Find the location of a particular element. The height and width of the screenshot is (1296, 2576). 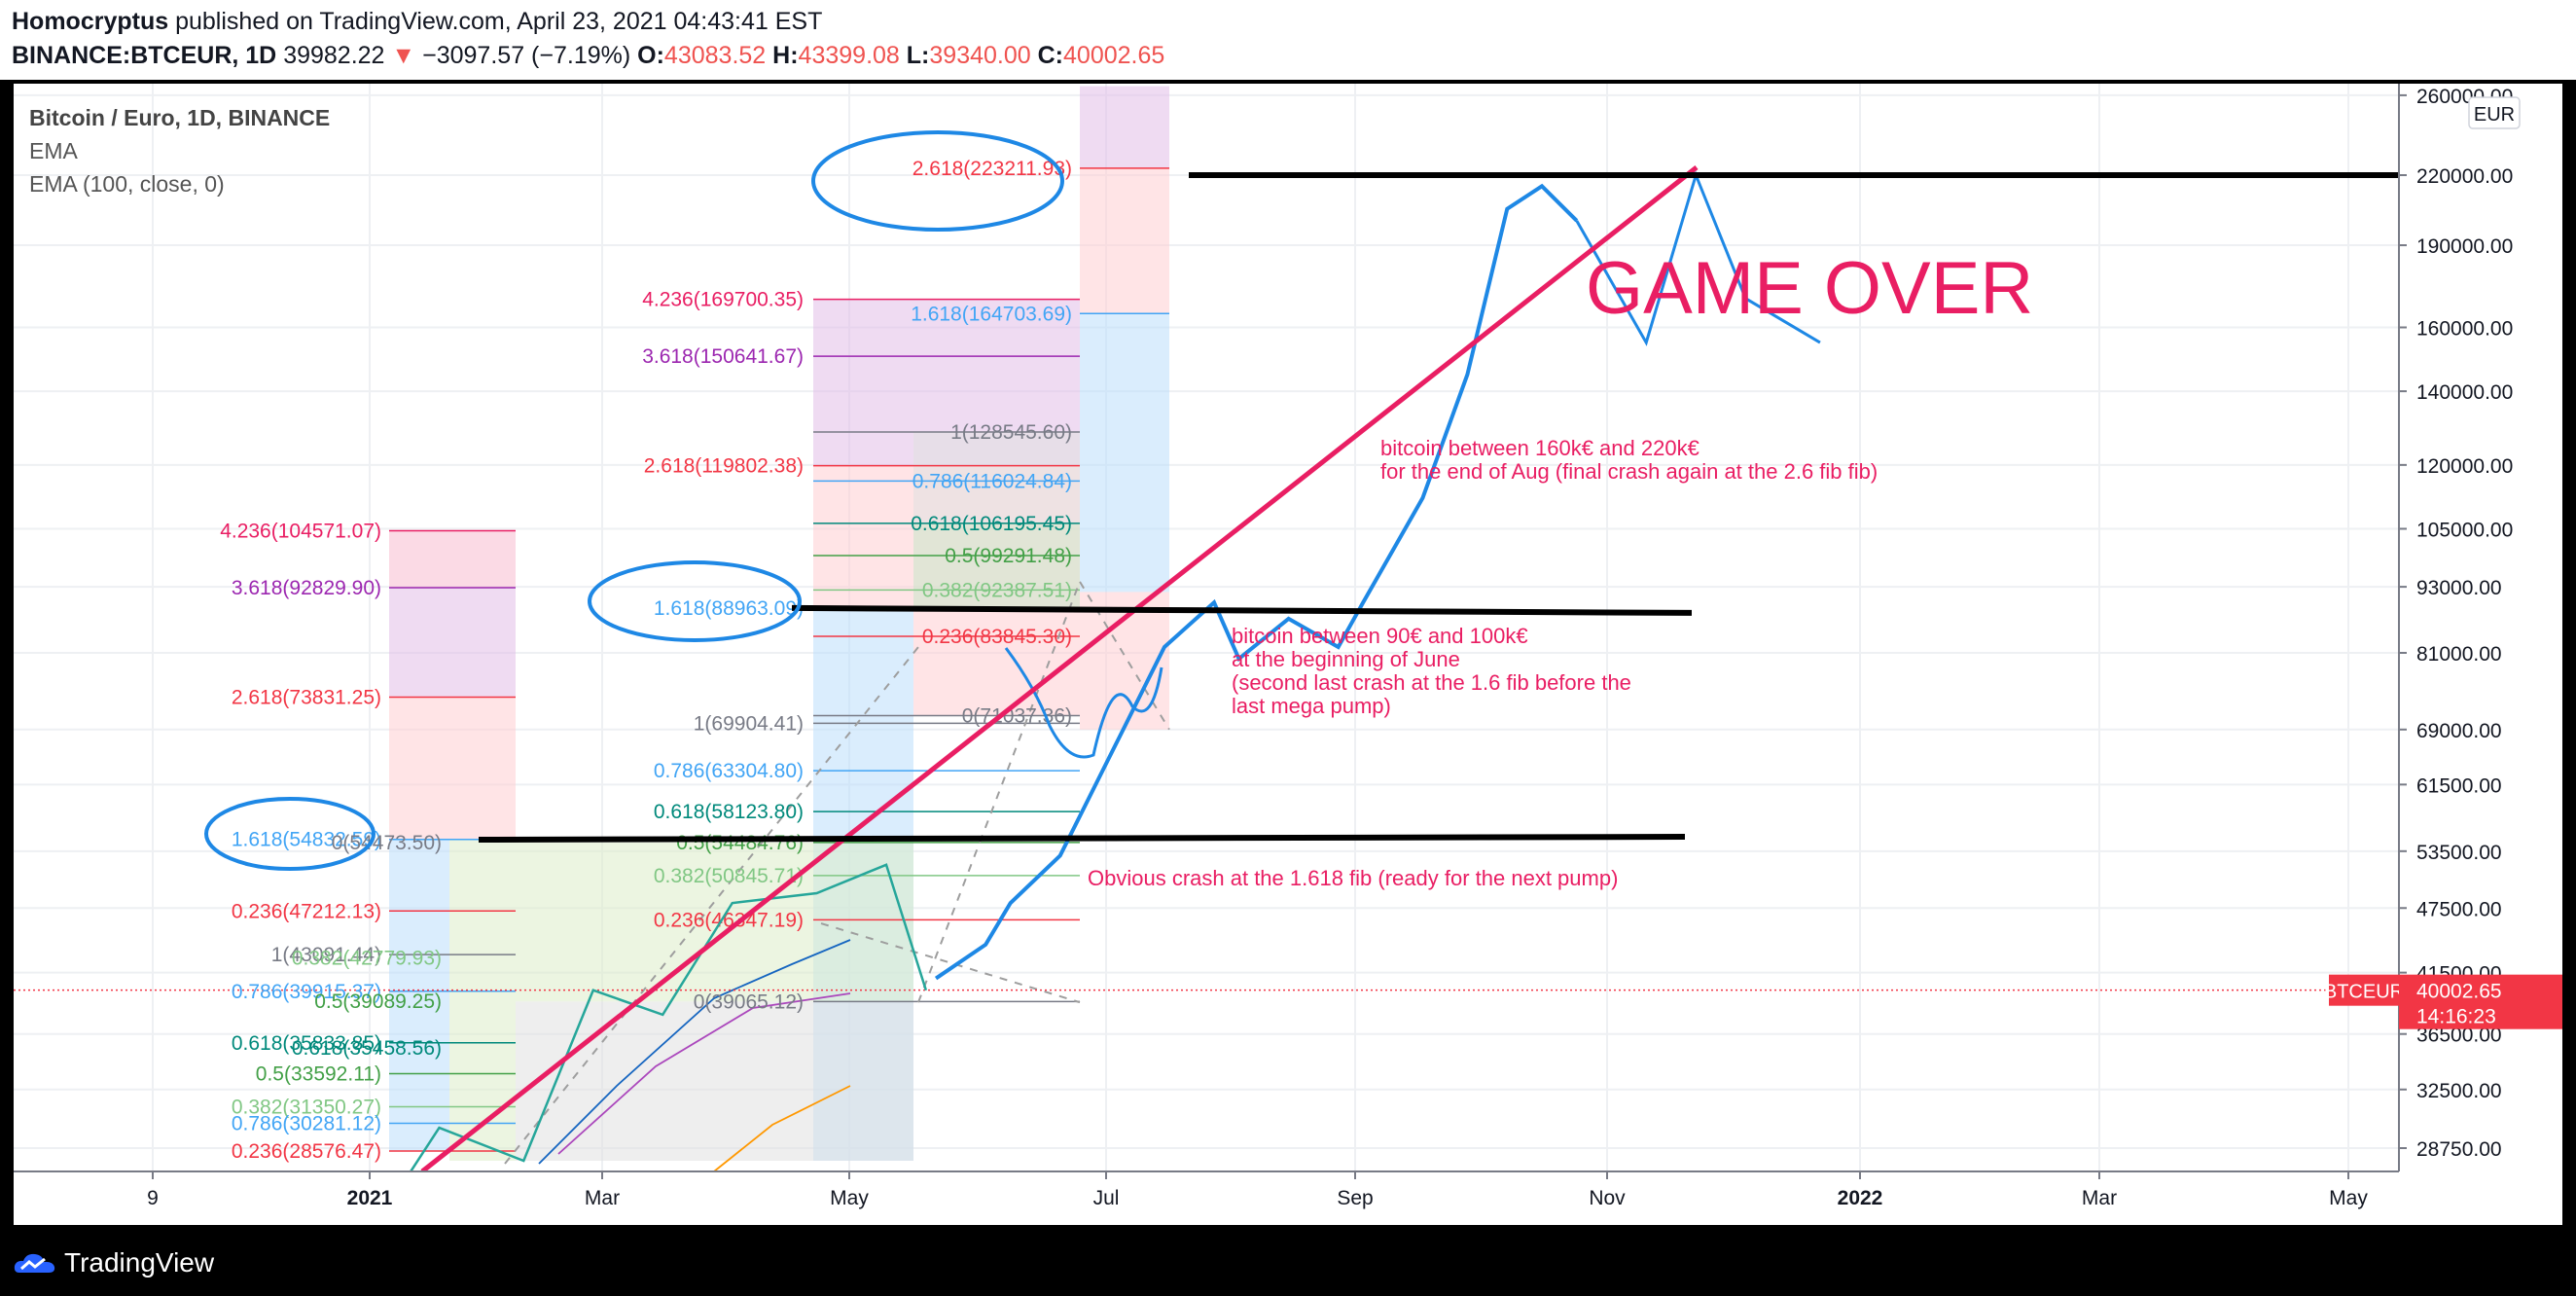

last-price: 39982.22 is located at coordinates (334, 55).